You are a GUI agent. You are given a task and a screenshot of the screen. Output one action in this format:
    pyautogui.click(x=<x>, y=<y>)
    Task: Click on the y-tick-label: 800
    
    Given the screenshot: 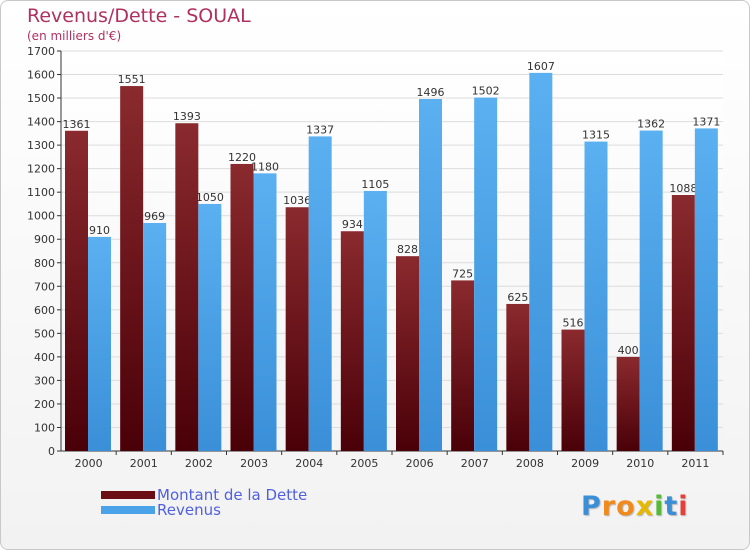 What is the action you would take?
    pyautogui.click(x=44, y=263)
    